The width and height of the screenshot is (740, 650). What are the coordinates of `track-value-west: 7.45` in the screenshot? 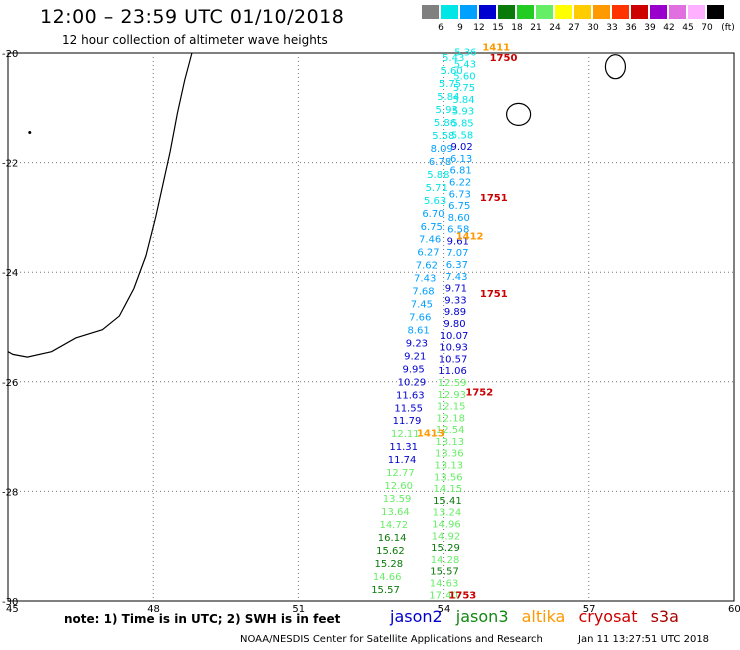 It's located at (422, 305).